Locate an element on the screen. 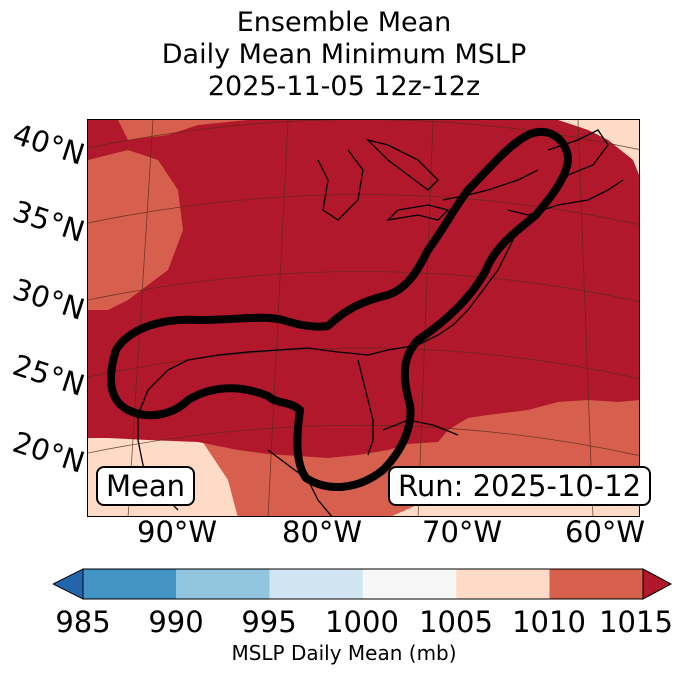 The image size is (688, 674). title-line-1: Ensemble Mean is located at coordinates (344, 22).